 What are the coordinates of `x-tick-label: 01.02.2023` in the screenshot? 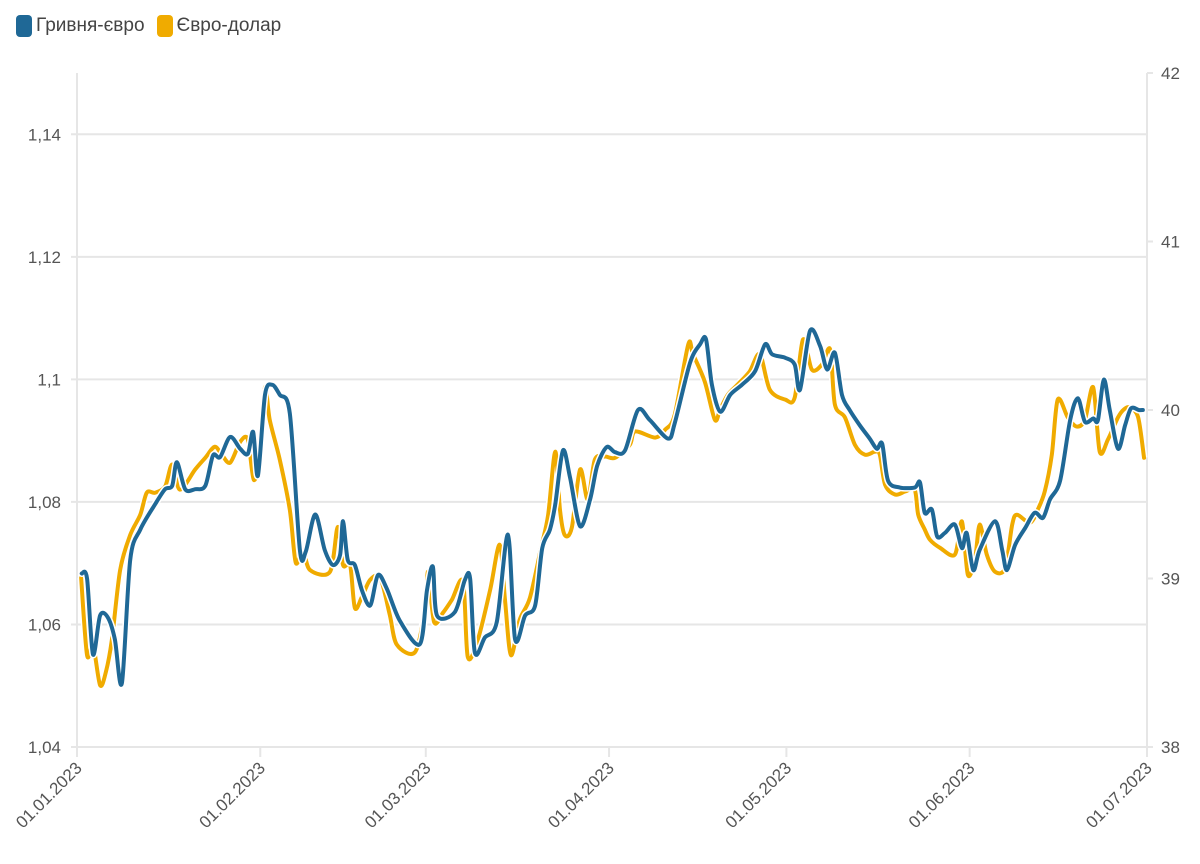 It's located at (232, 795).